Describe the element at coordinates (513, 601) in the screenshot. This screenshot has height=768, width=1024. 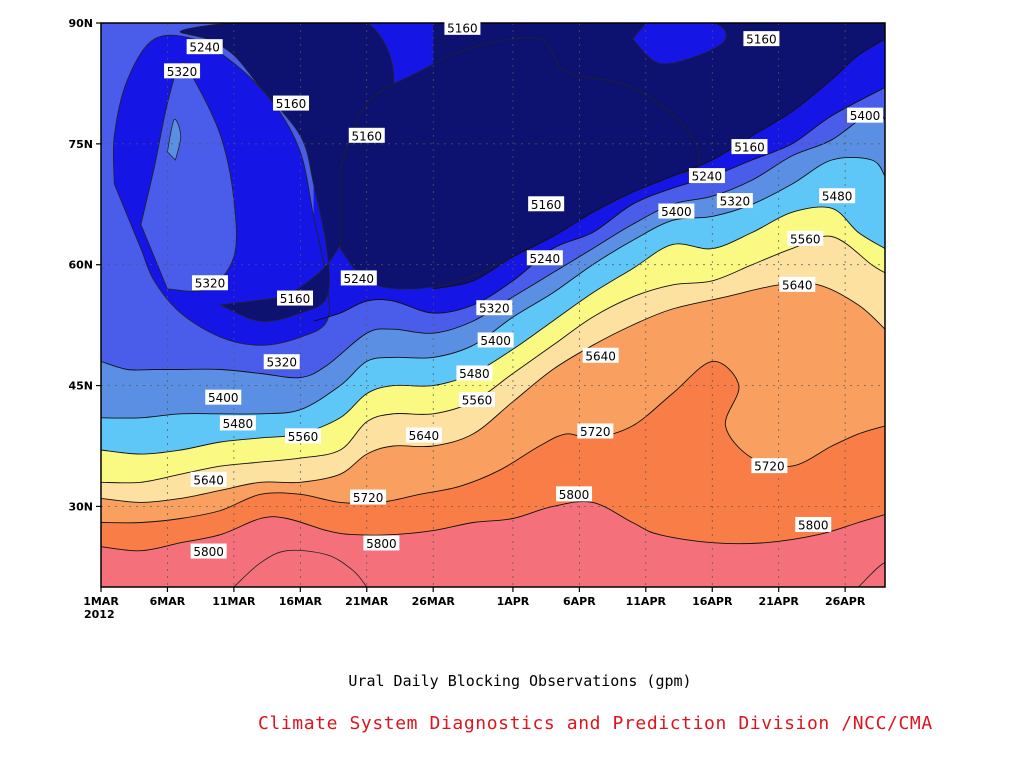
I see `x-tick-label: 1APR` at that location.